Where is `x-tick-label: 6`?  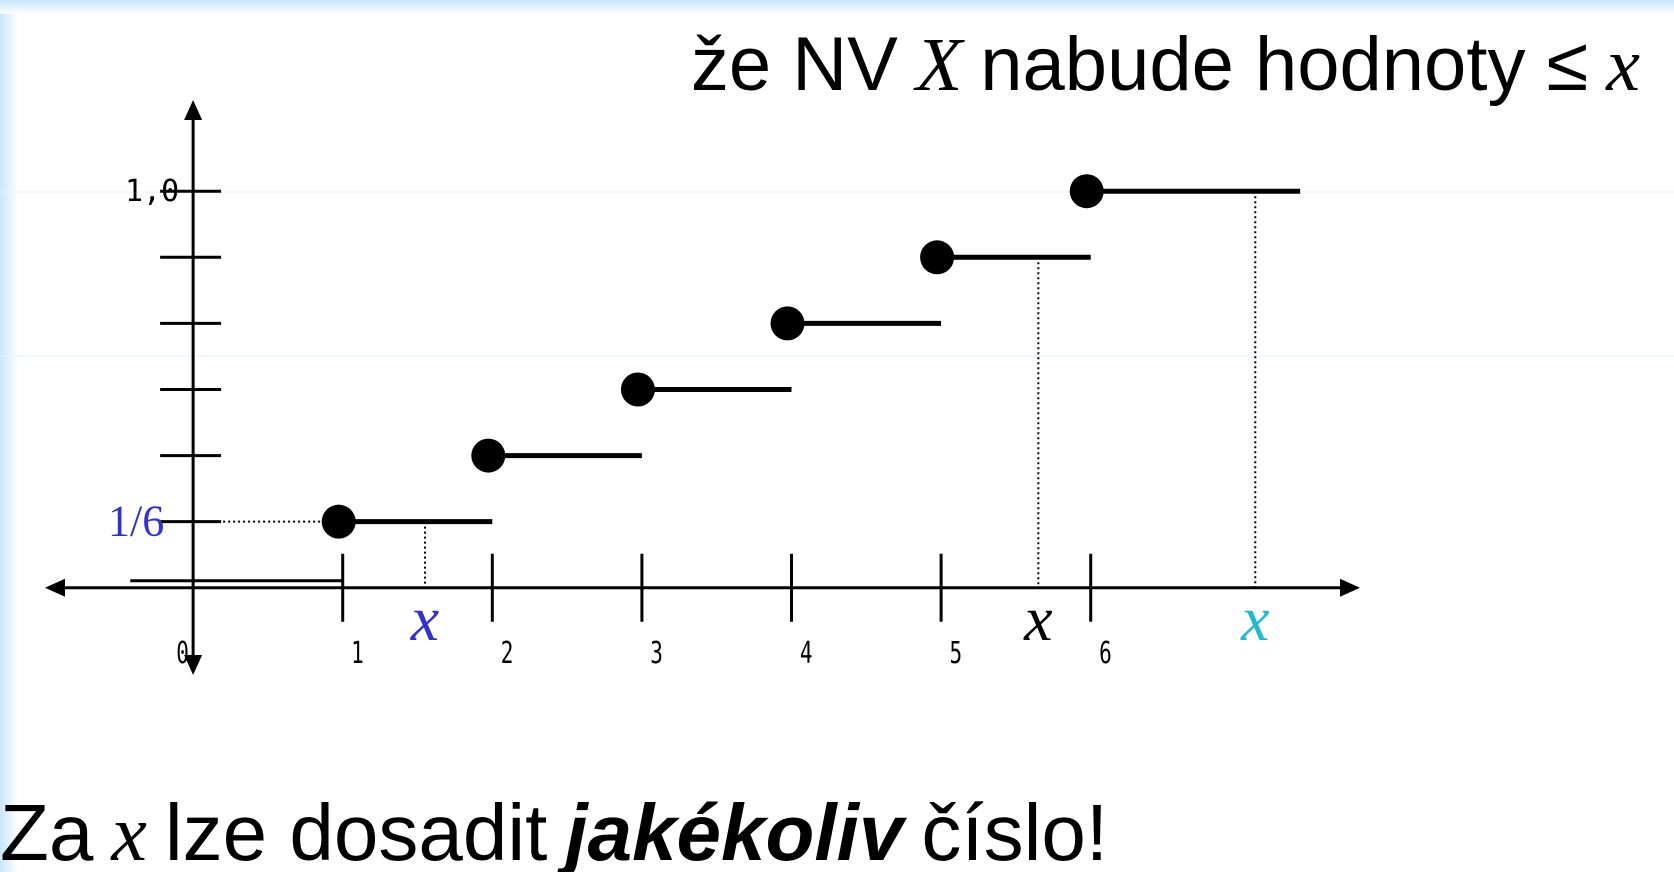
x-tick-label: 6 is located at coordinates (1105, 653).